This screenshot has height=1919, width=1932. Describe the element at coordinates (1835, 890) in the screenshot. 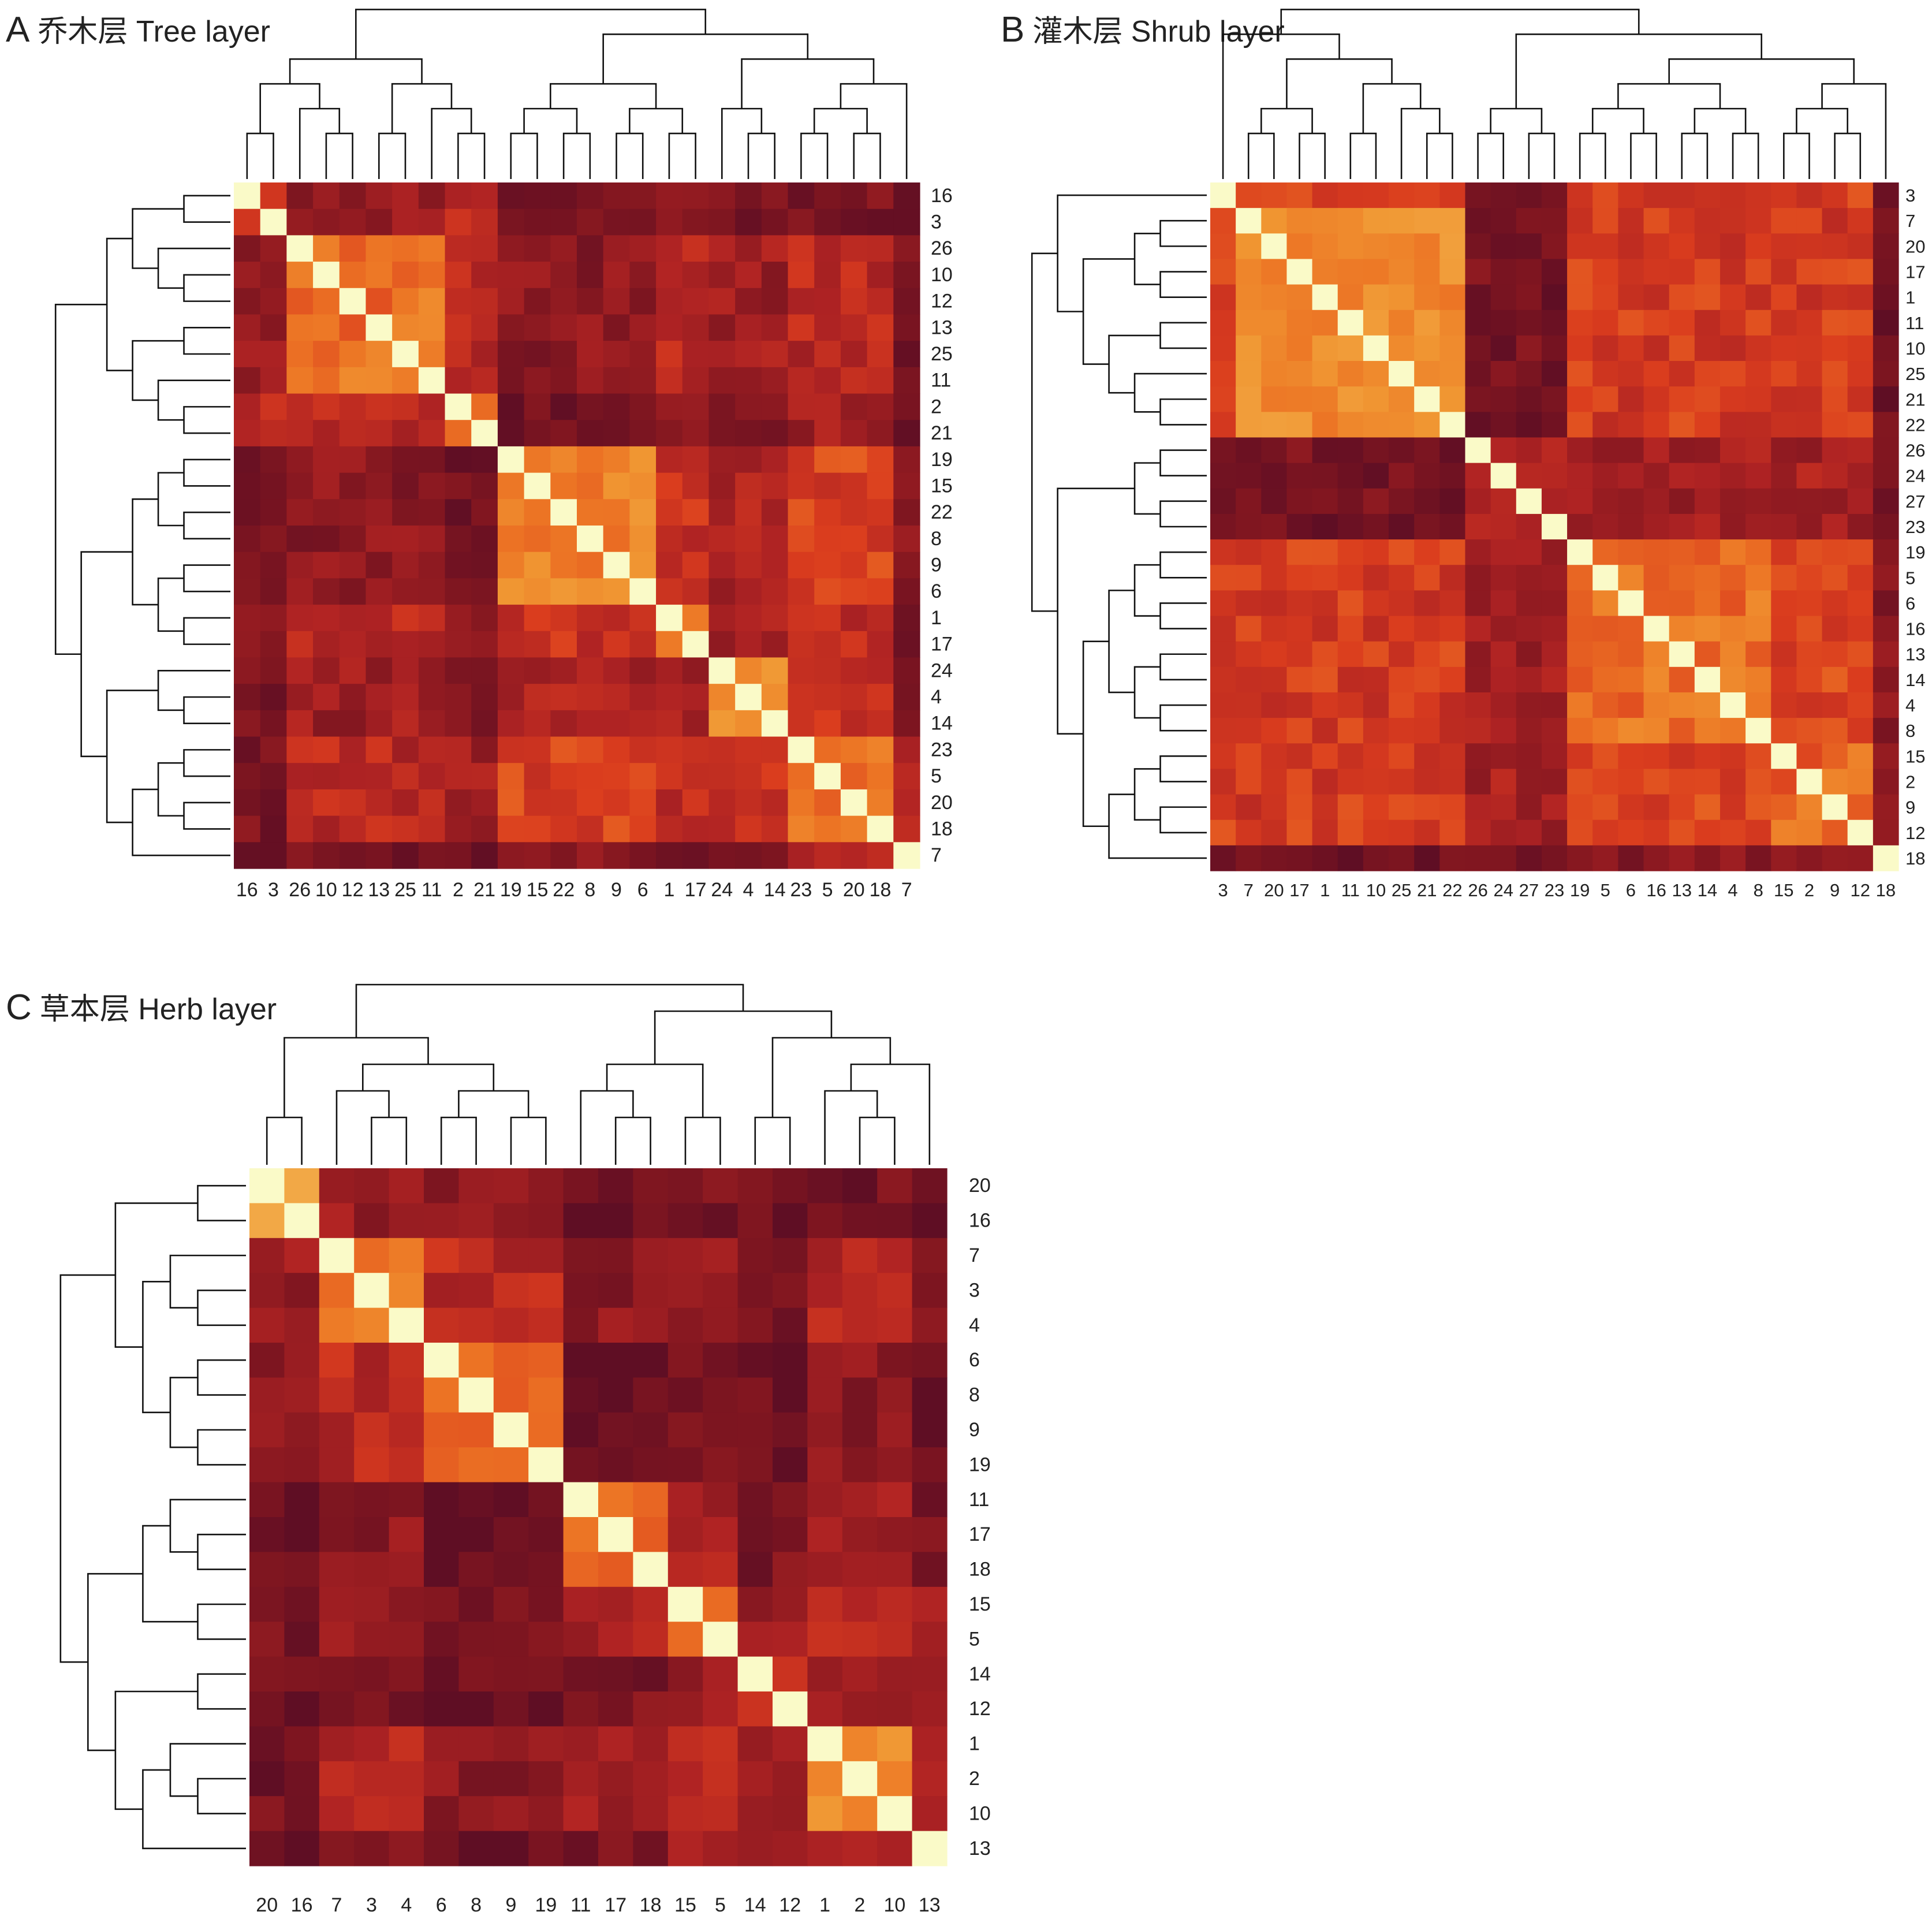

I see `column-label: 9` at that location.